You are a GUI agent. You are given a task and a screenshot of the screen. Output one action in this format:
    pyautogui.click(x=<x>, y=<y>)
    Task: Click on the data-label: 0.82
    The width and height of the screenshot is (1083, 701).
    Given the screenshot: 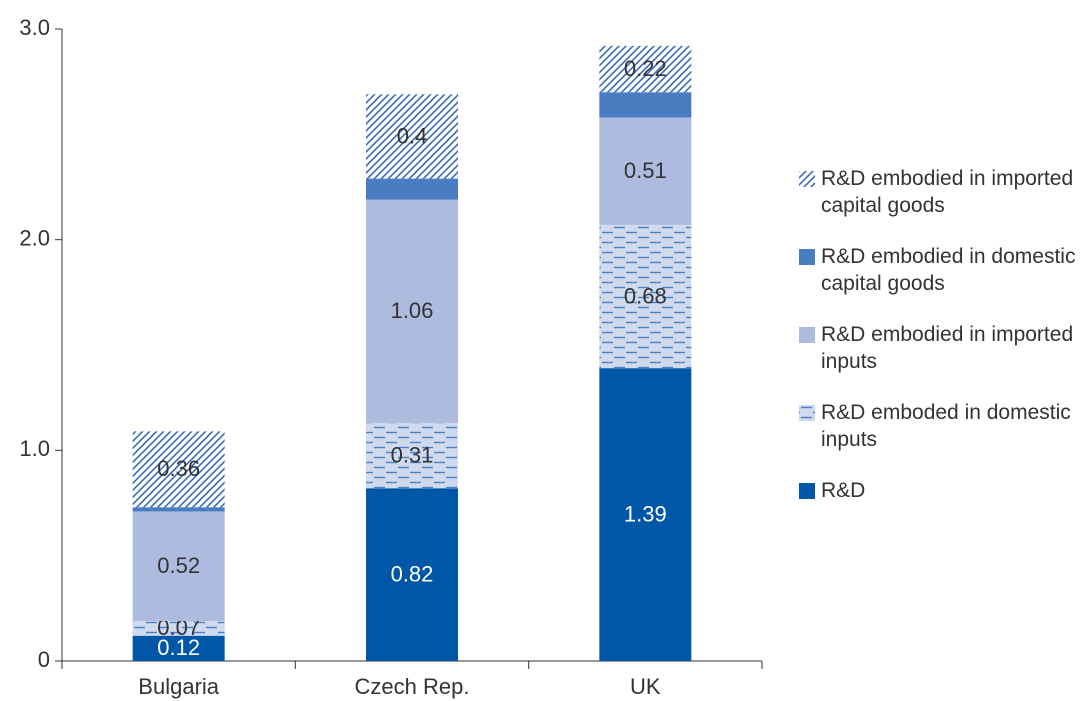 What is the action you would take?
    pyautogui.click(x=412, y=573)
    